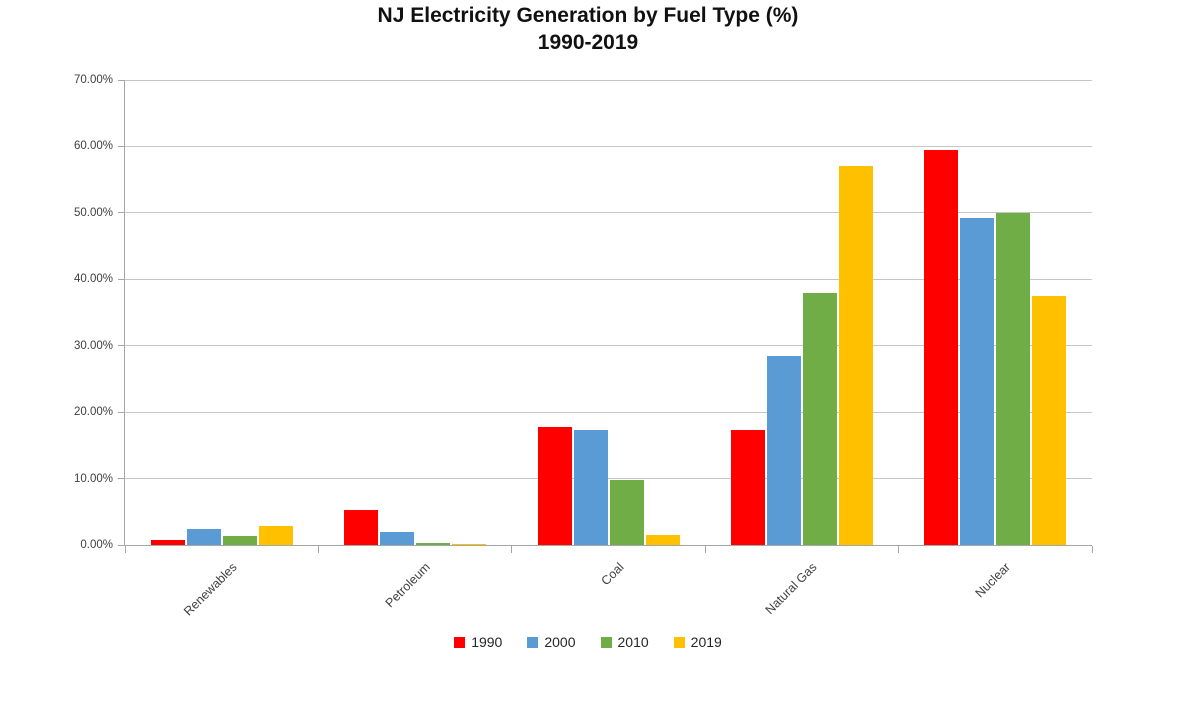 Image resolution: width=1184 pixels, height=701 pixels. I want to click on legend-item-1990: 1990, so click(478, 642).